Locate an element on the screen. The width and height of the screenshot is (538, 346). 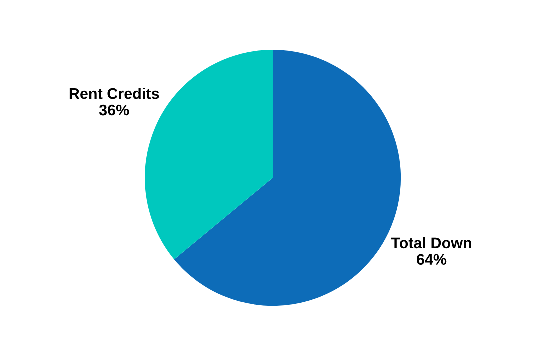
slice-label: Rent Credits is located at coordinates (115, 94).